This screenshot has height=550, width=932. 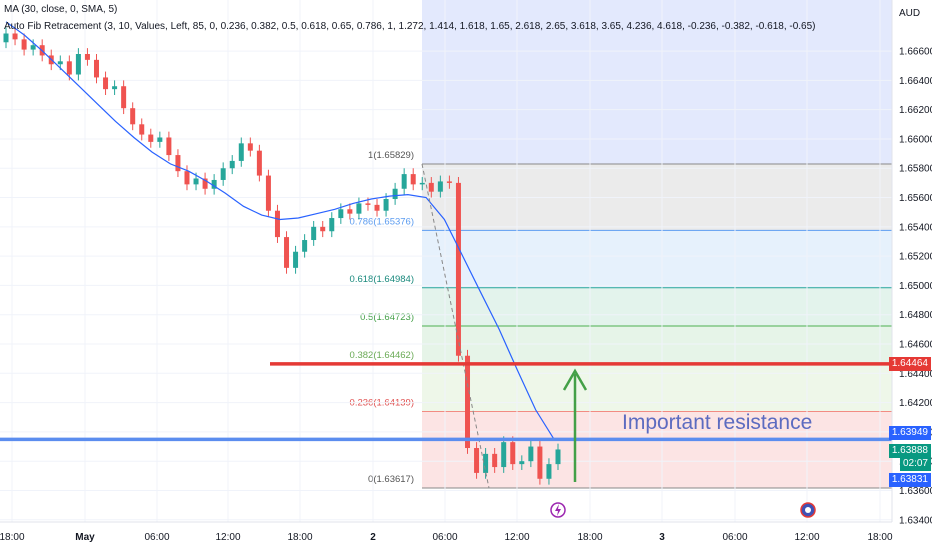 What do you see at coordinates (382, 279) in the screenshot?
I see `fib-level-label: 0.618(1.64984)` at bounding box center [382, 279].